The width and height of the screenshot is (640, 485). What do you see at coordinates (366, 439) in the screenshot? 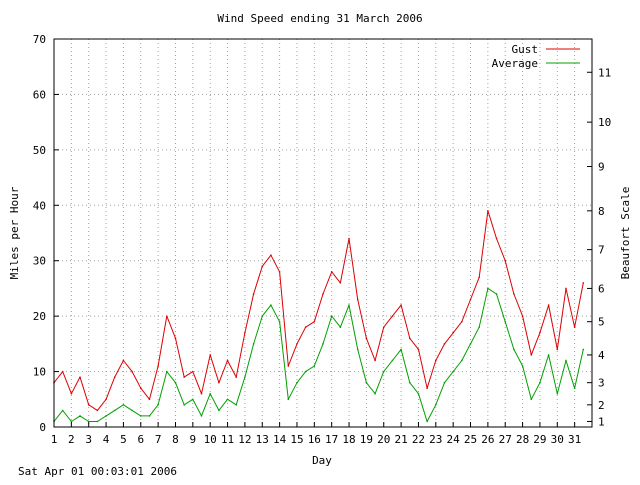
I see `x-tick-label: 19` at bounding box center [366, 439].